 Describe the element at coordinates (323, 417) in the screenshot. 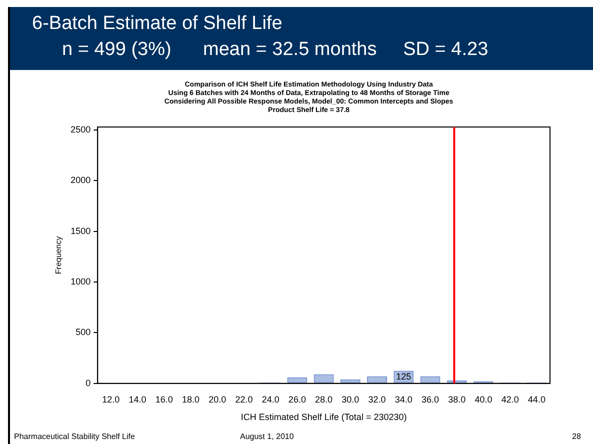

I see `x-axis-title: ICH Estimated Shelf Life (Total = 230230)` at that location.